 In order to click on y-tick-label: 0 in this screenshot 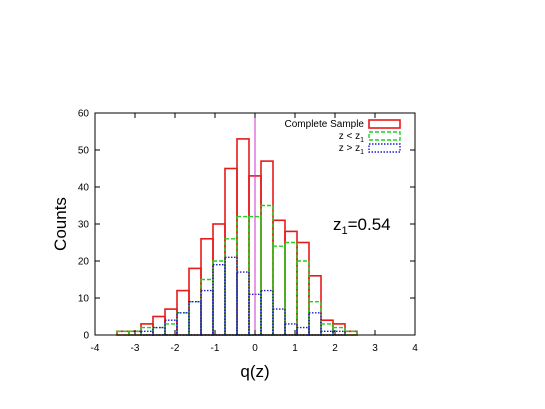, I will do `click(86, 336)`.